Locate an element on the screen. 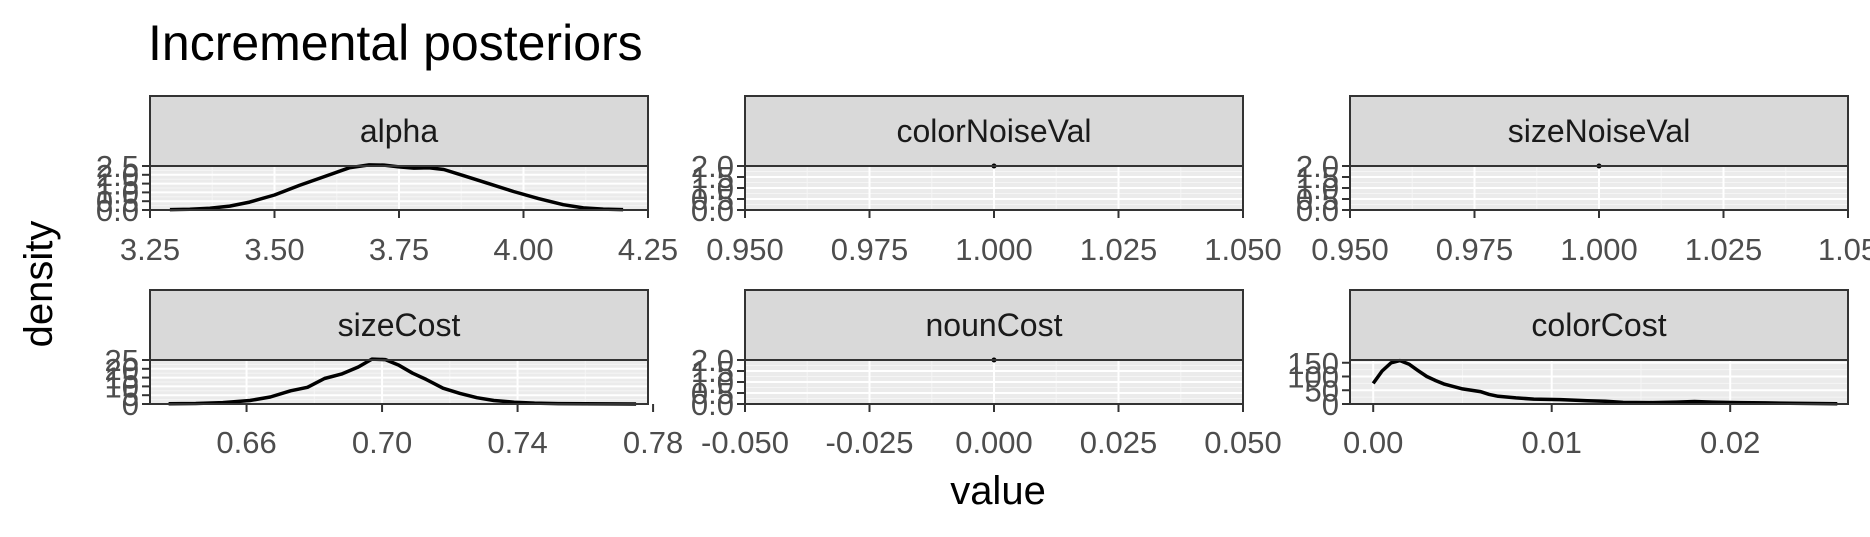 Image resolution: width=1870 pixels, height=537 pixels. facet-label: colorNoiseVal is located at coordinates (993, 131).